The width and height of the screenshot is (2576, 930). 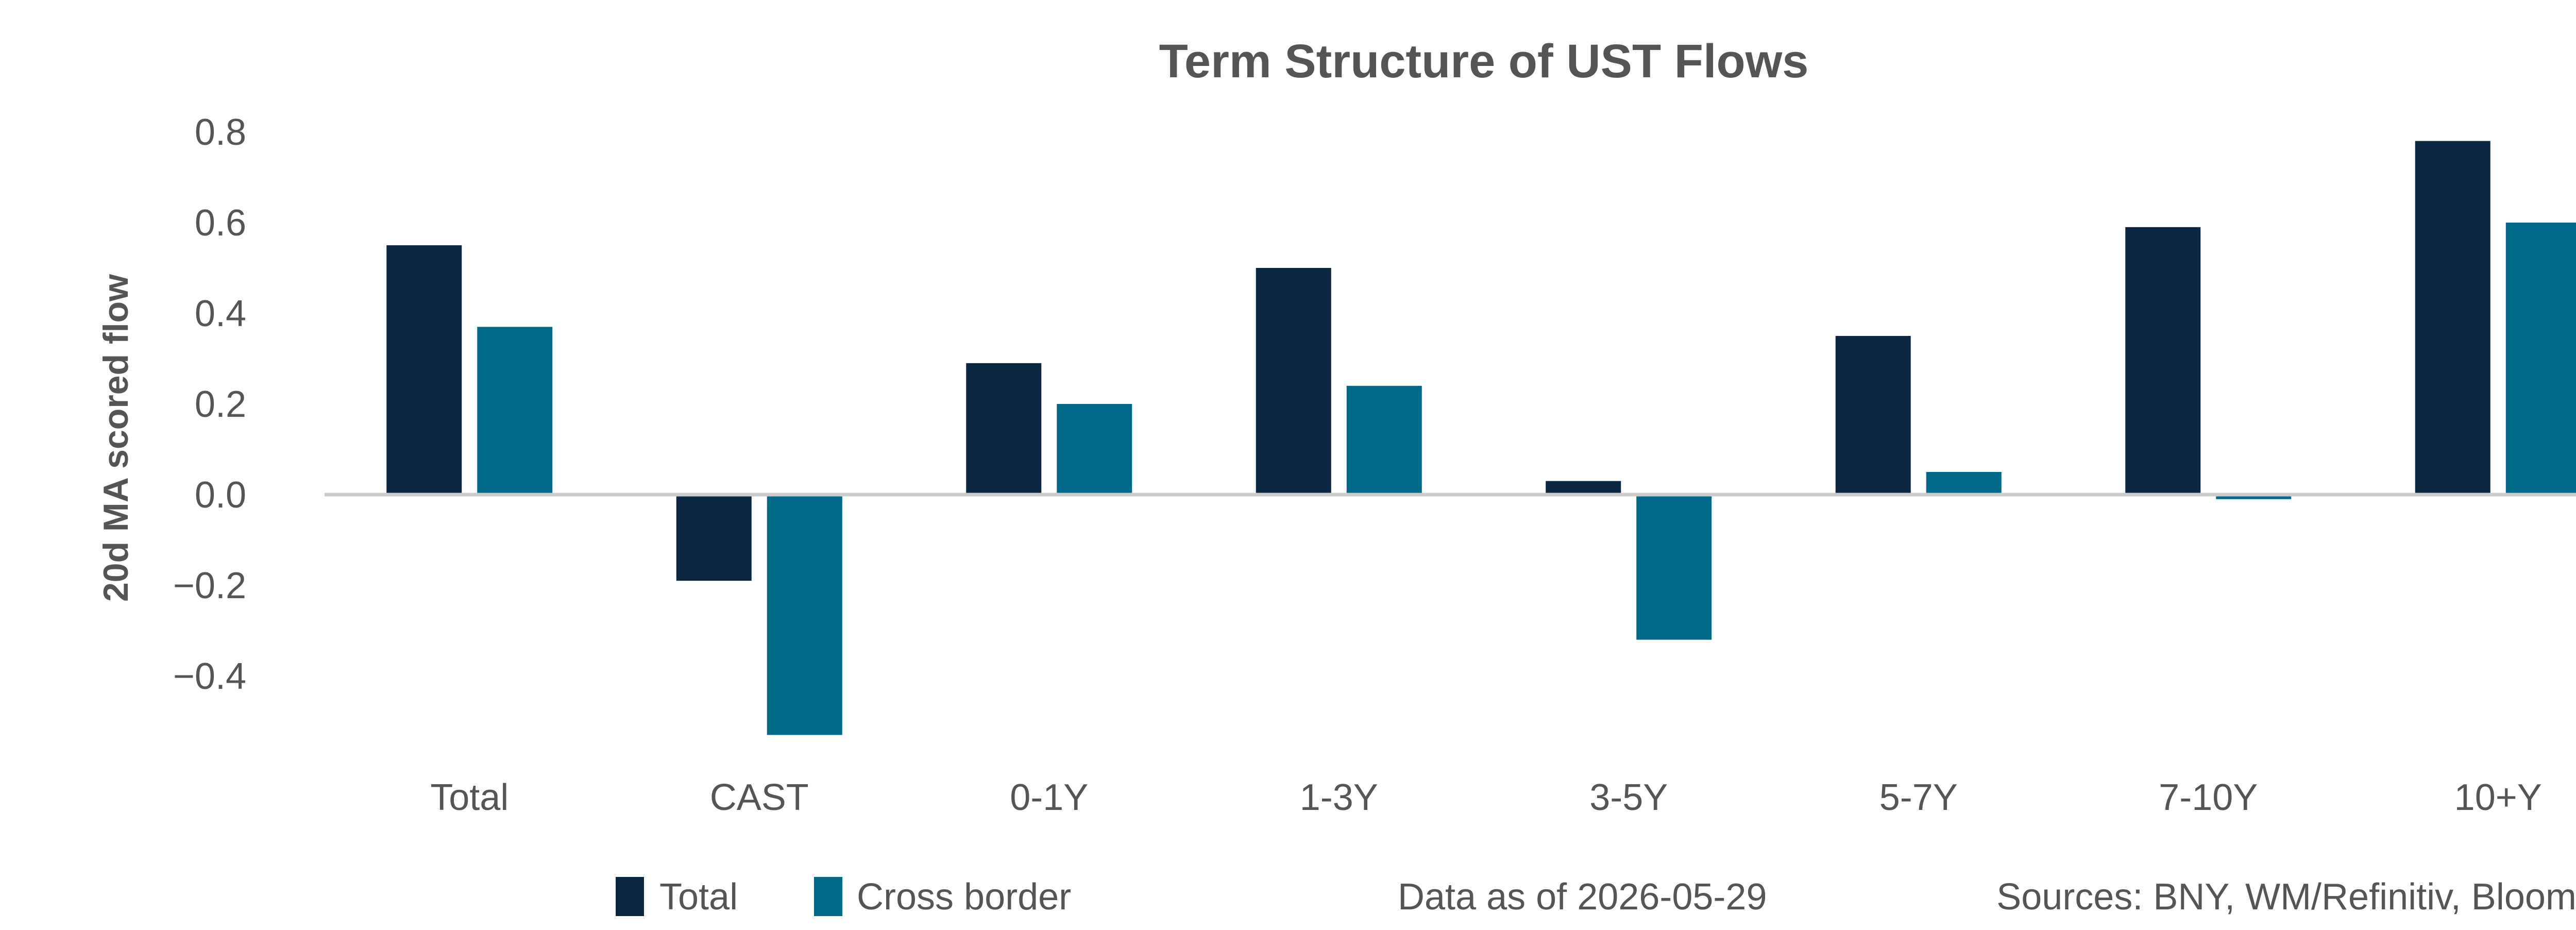 I want to click on y-tick-label: 0.4, so click(x=220, y=313).